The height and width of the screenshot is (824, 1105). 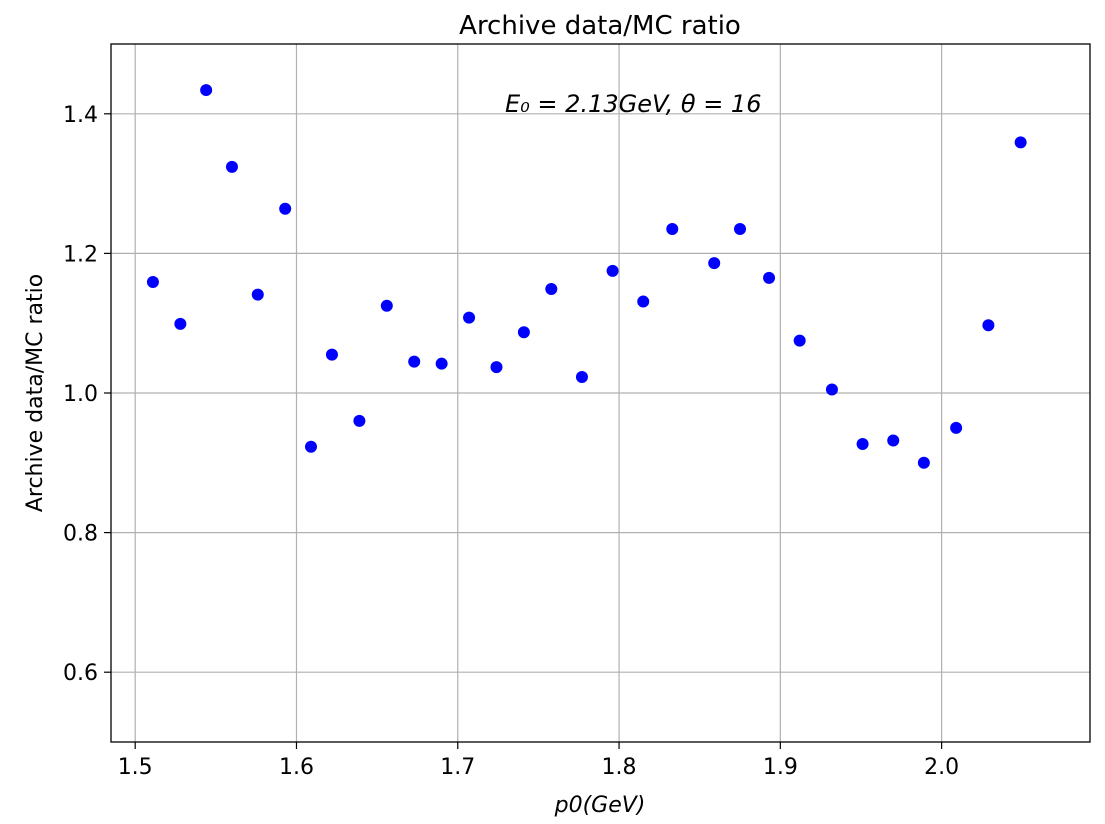 What do you see at coordinates (35, 393) in the screenshot?
I see `y-axis-label: Archive data/MC ratio` at bounding box center [35, 393].